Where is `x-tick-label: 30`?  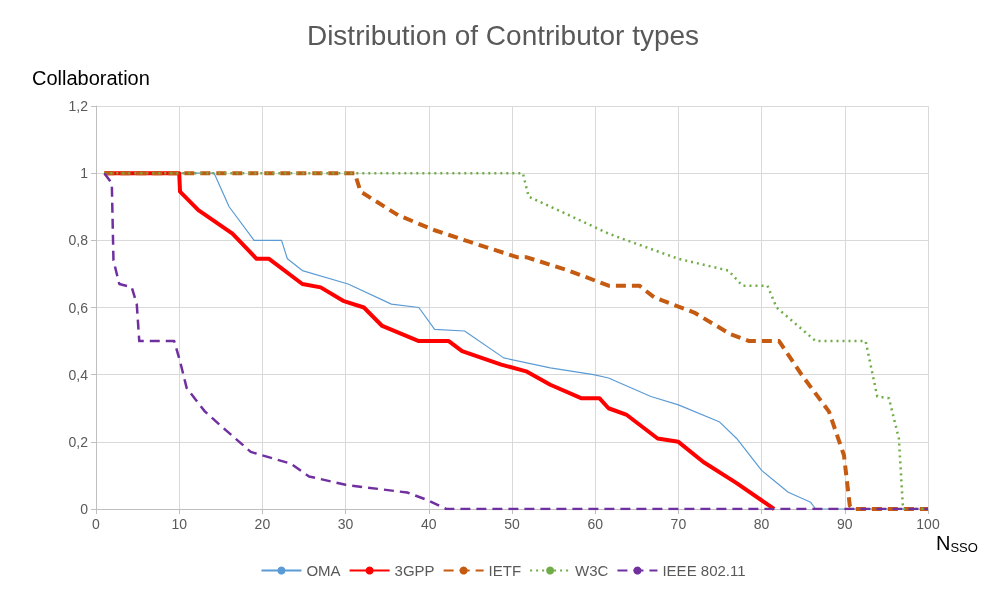
x-tick-label: 30 is located at coordinates (345, 524).